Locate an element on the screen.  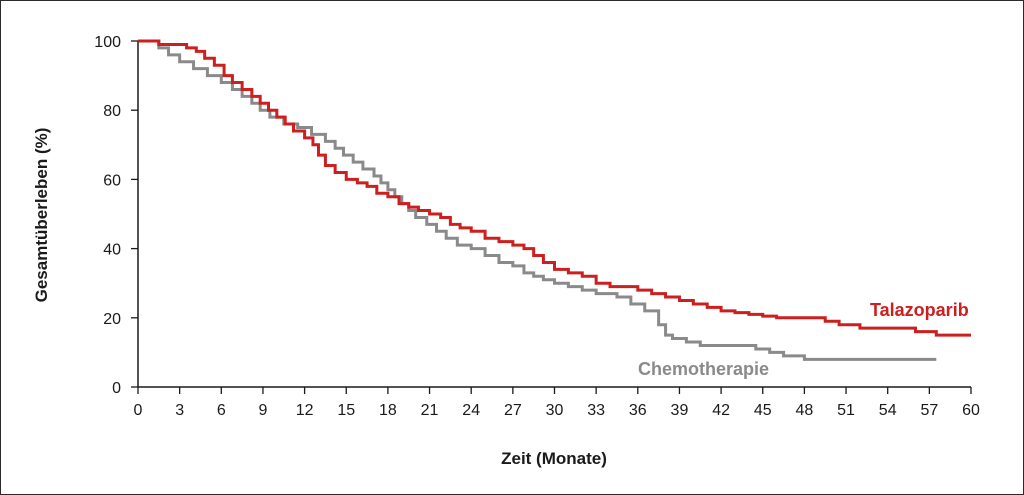
x-tick-label: 45 is located at coordinates (763, 410).